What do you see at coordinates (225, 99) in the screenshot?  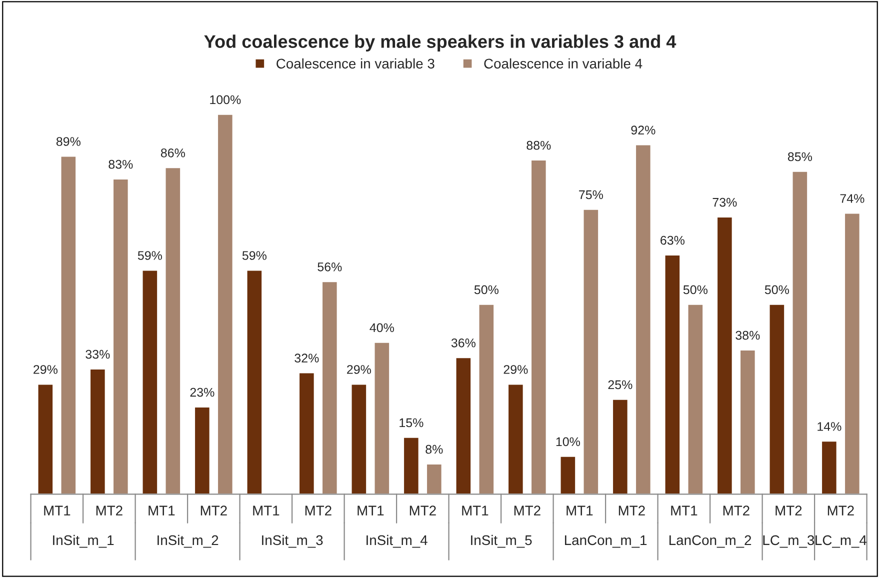 I see `data-label: 100%` at bounding box center [225, 99].